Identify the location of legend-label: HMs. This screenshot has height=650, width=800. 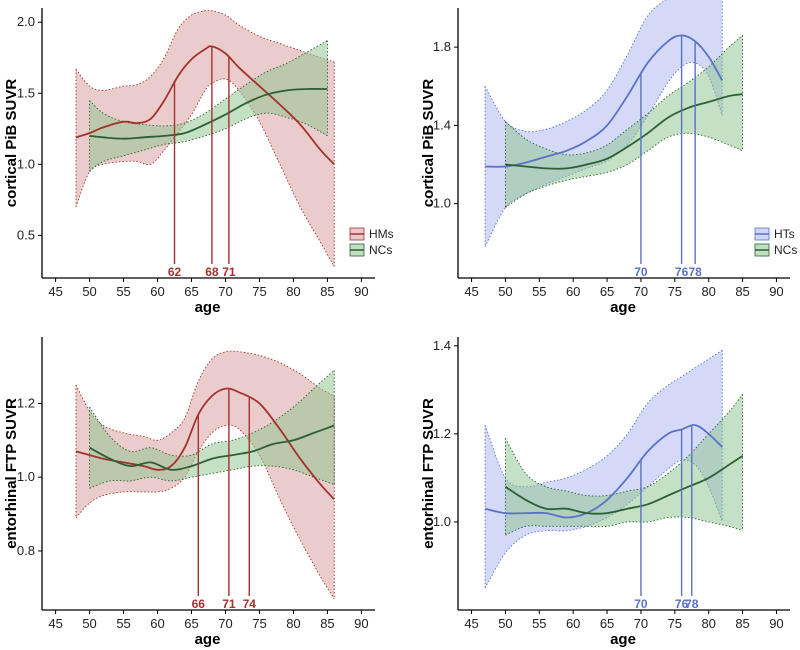
(381, 234).